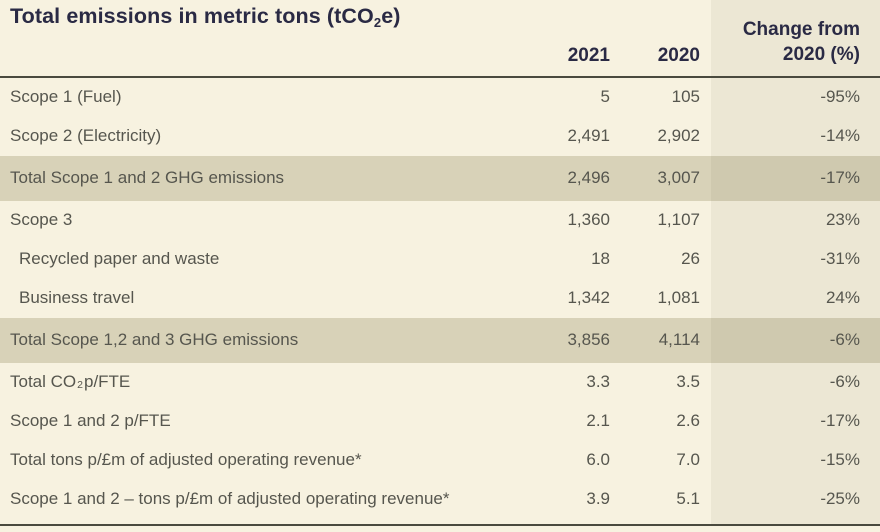  Describe the element at coordinates (600, 258) in the screenshot. I see `value-2021: 18` at that location.